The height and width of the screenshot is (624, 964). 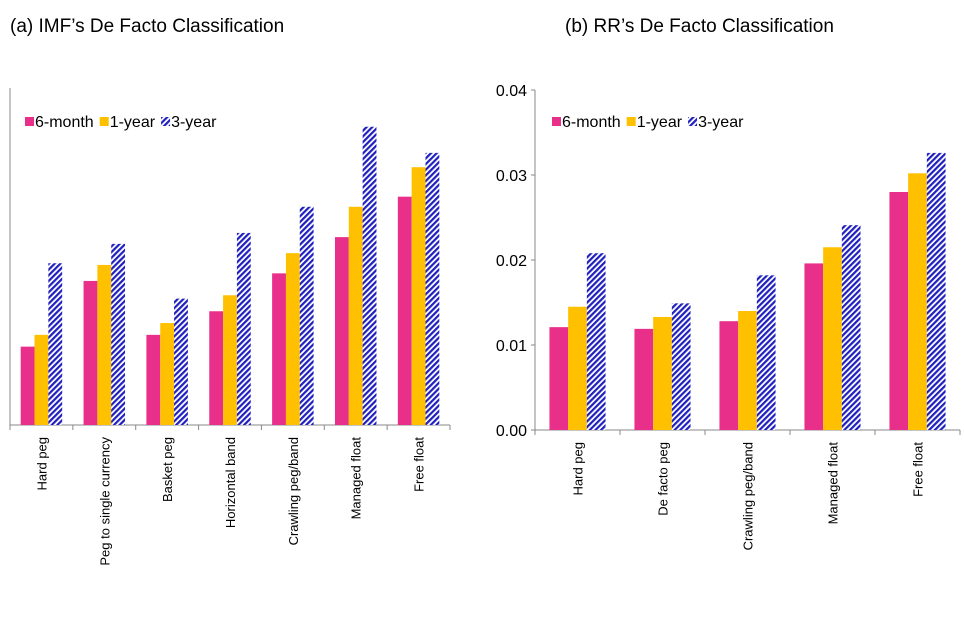 I want to click on y-tick-label: 0.00, so click(x=511, y=431).